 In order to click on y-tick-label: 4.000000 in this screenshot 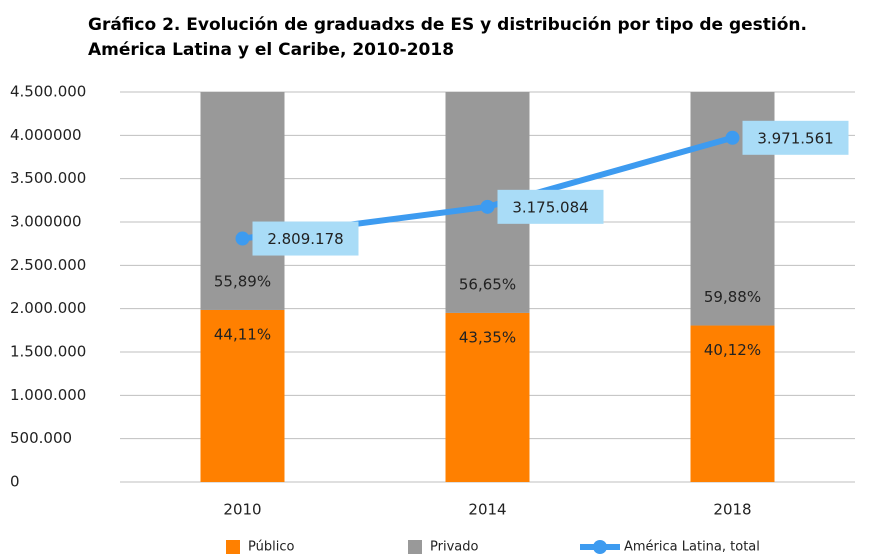, I will do `click(46, 135)`.